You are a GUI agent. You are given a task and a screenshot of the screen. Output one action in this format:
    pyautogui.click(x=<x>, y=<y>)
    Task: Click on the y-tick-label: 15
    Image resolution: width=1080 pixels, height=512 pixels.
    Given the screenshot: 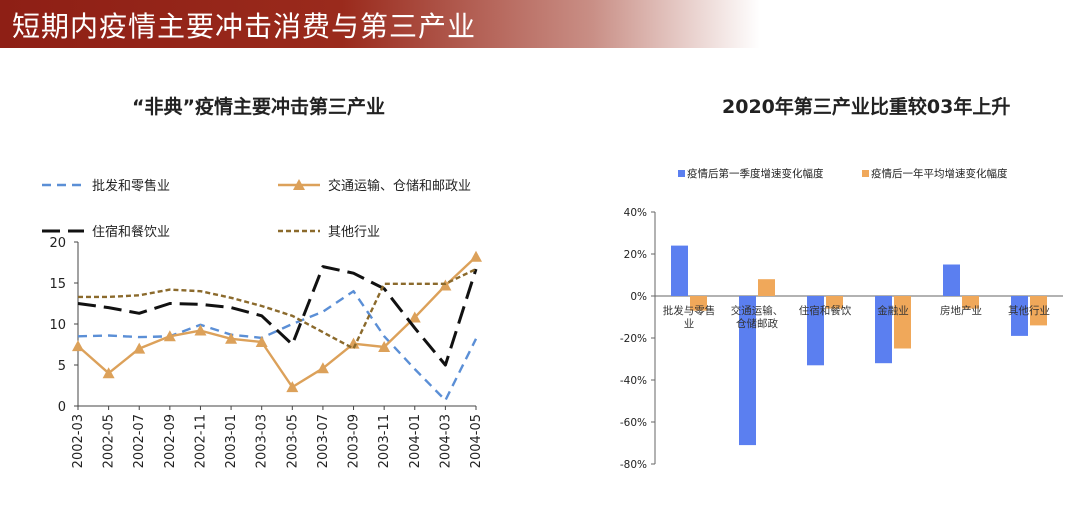 What is the action you would take?
    pyautogui.click(x=57, y=284)
    